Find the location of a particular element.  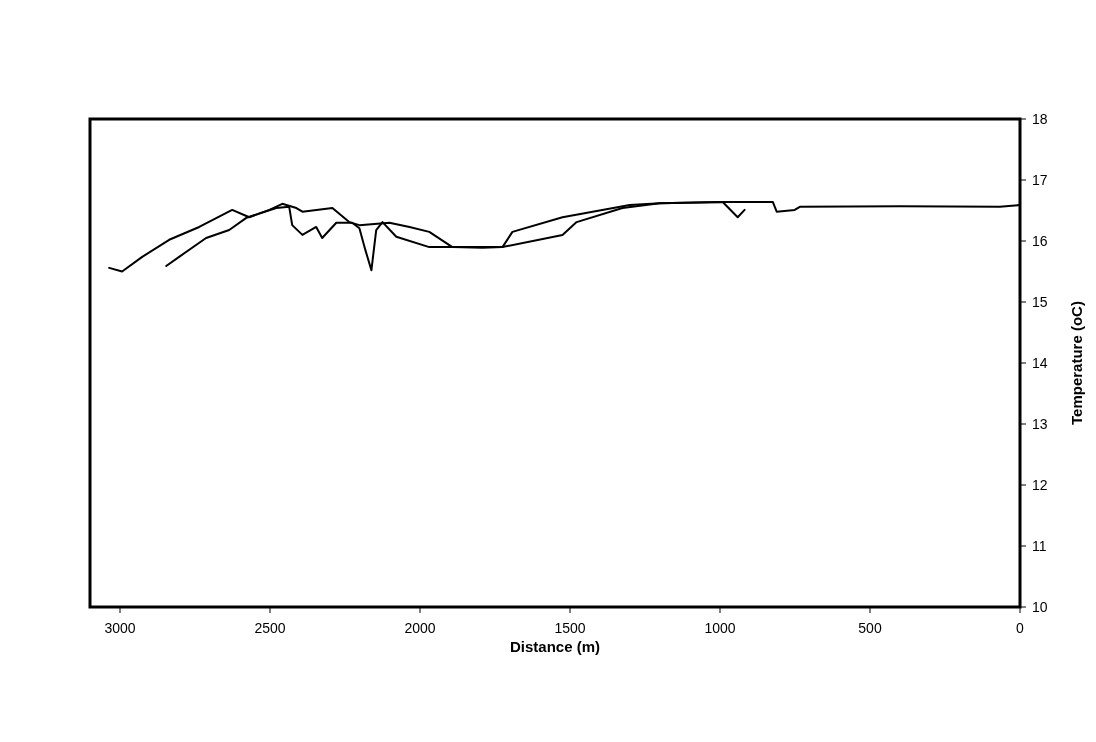

x-tick-label: 1000 is located at coordinates (720, 628).